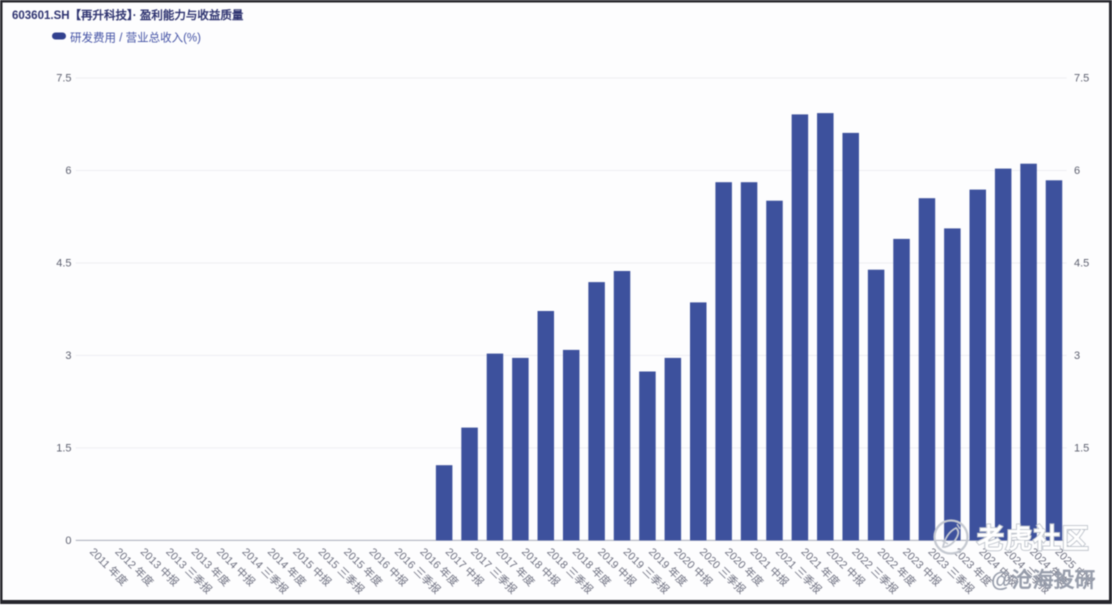 The width and height of the screenshot is (1112, 609). Describe the element at coordinates (1043, 580) in the screenshot. I see `svg-text: @沧海投研` at that location.